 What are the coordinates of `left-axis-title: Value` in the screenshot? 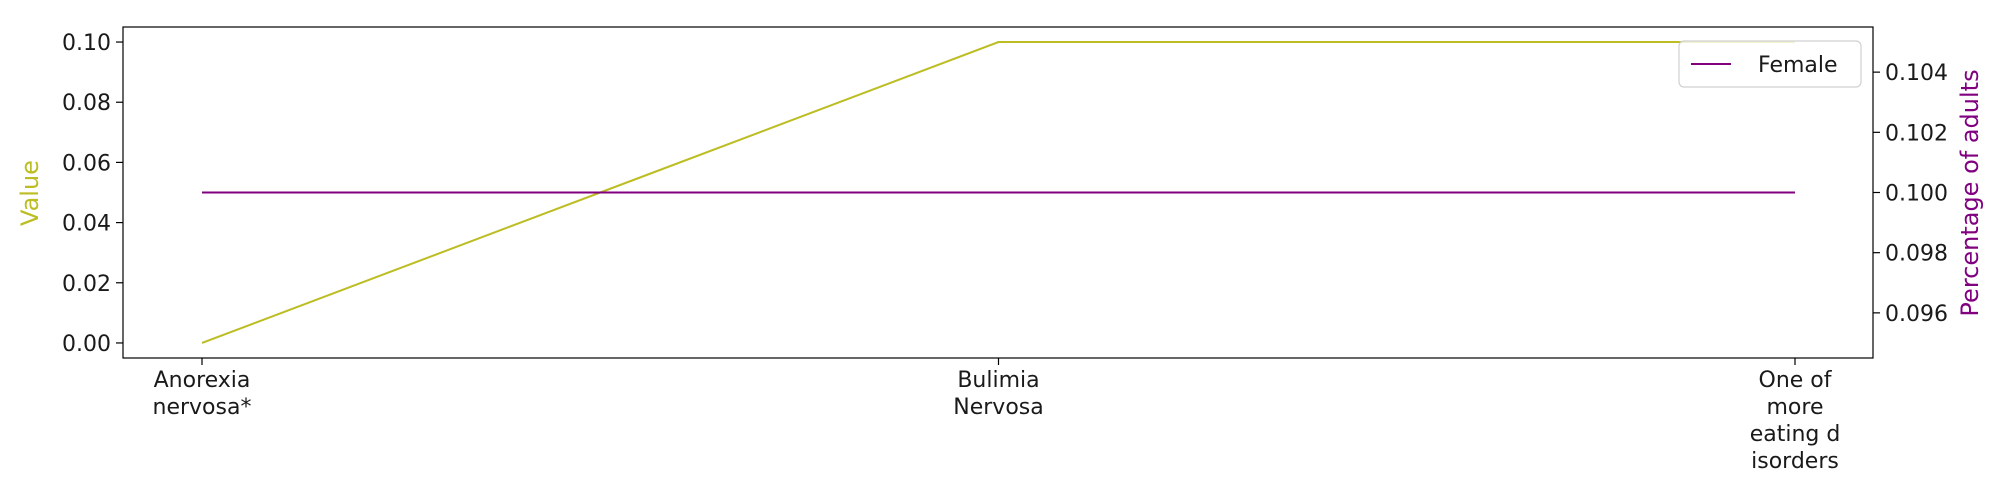 It's located at (30, 193).